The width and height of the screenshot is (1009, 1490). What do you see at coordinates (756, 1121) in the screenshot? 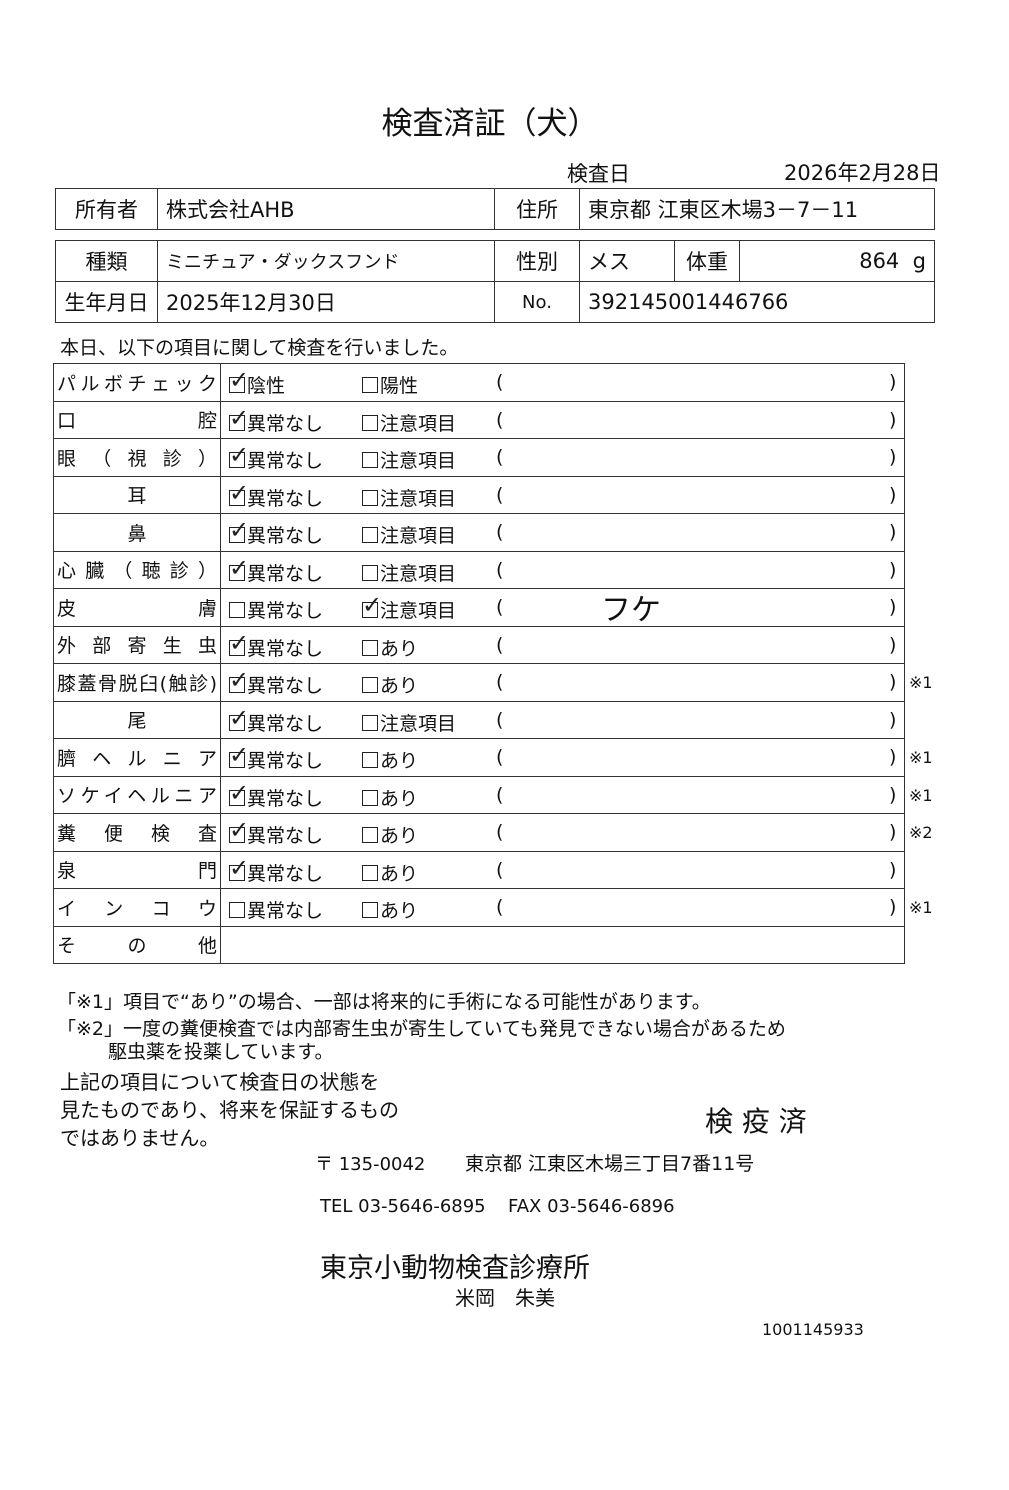
I see `quarantine-stamp: 検 疫 済` at bounding box center [756, 1121].